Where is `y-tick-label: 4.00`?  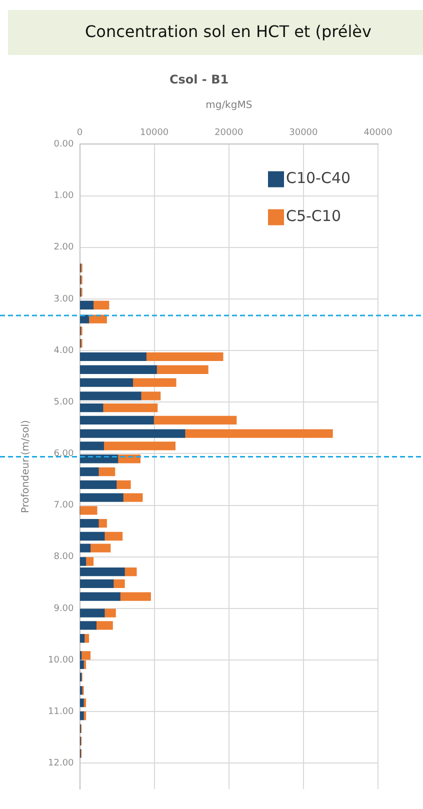
y-tick-label: 4.00 is located at coordinates (64, 351).